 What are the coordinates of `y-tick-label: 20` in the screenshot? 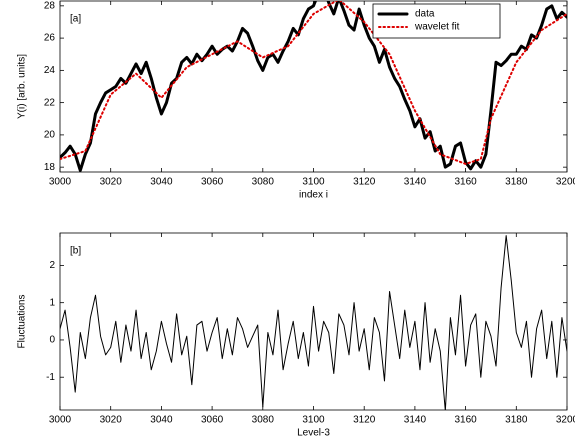 It's located at (50, 135).